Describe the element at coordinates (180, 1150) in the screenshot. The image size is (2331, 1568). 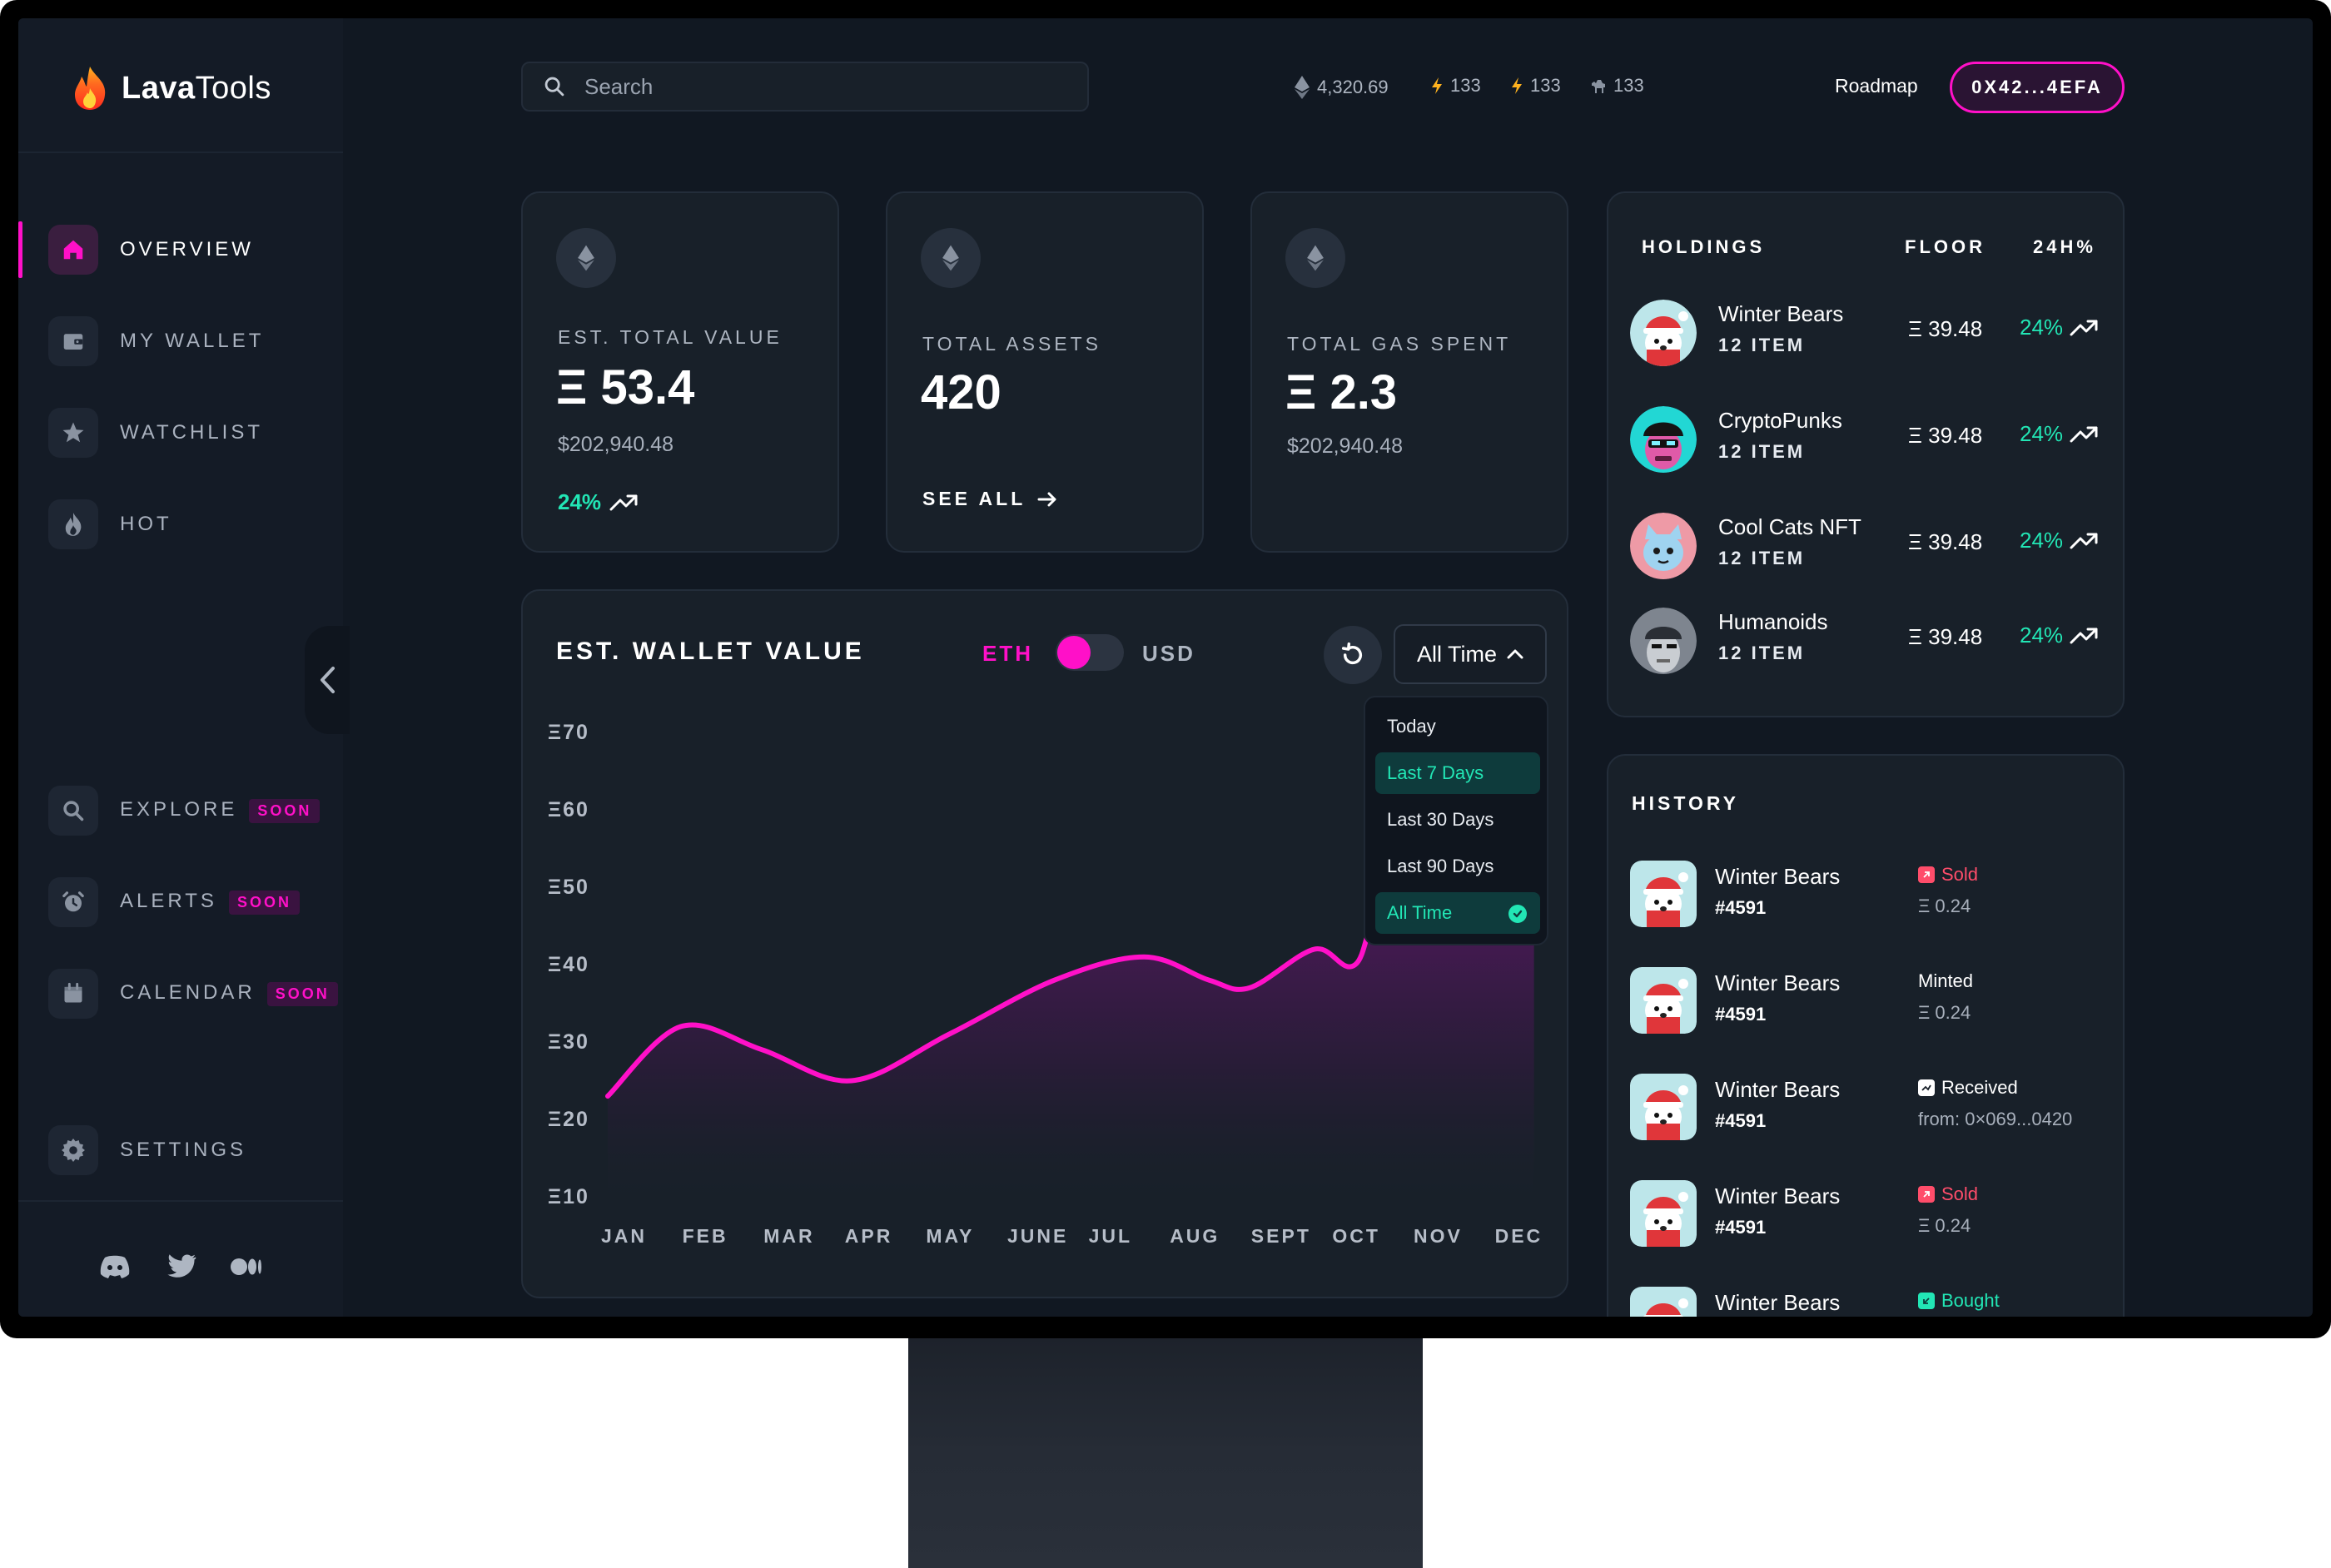
I see `sidebar-item-settings: SETTINGS` at that location.